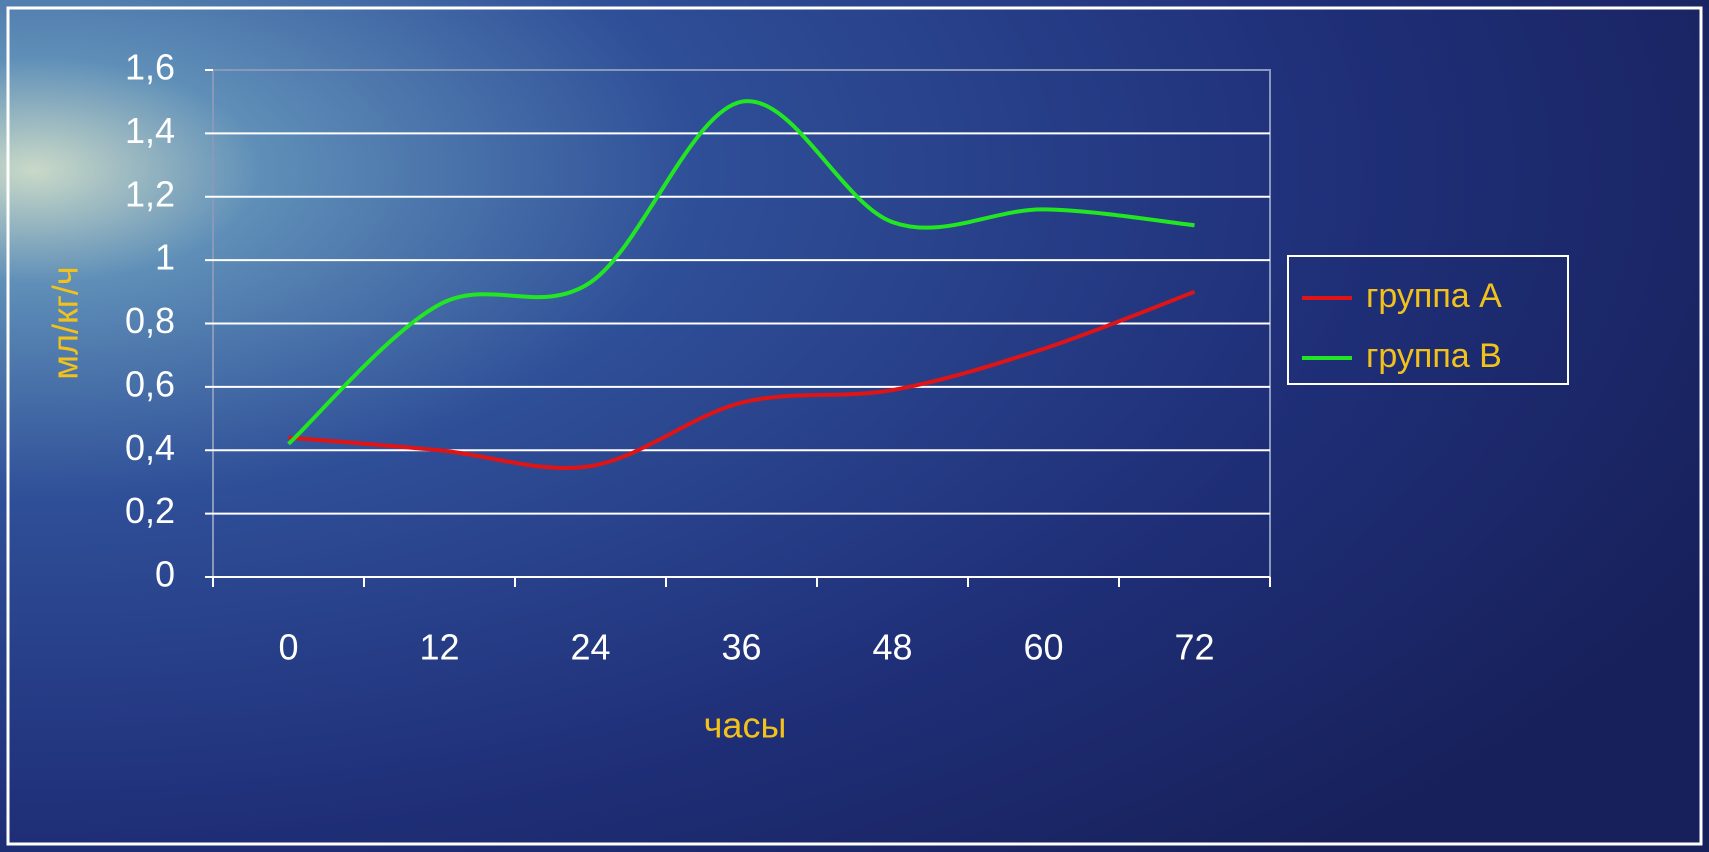 This screenshot has height=852, width=1709. What do you see at coordinates (1194, 647) in the screenshot?
I see `x-tick-label: 72` at bounding box center [1194, 647].